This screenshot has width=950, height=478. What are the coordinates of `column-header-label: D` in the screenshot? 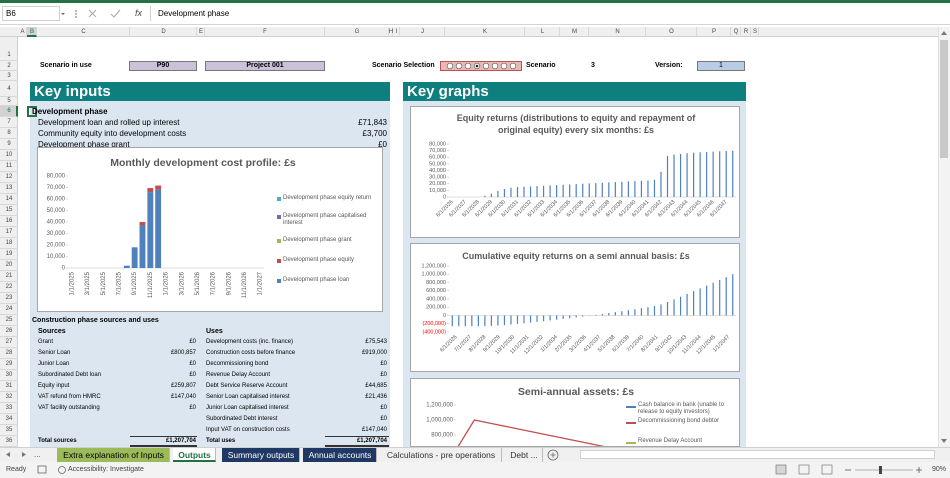 It's located at (163, 32).